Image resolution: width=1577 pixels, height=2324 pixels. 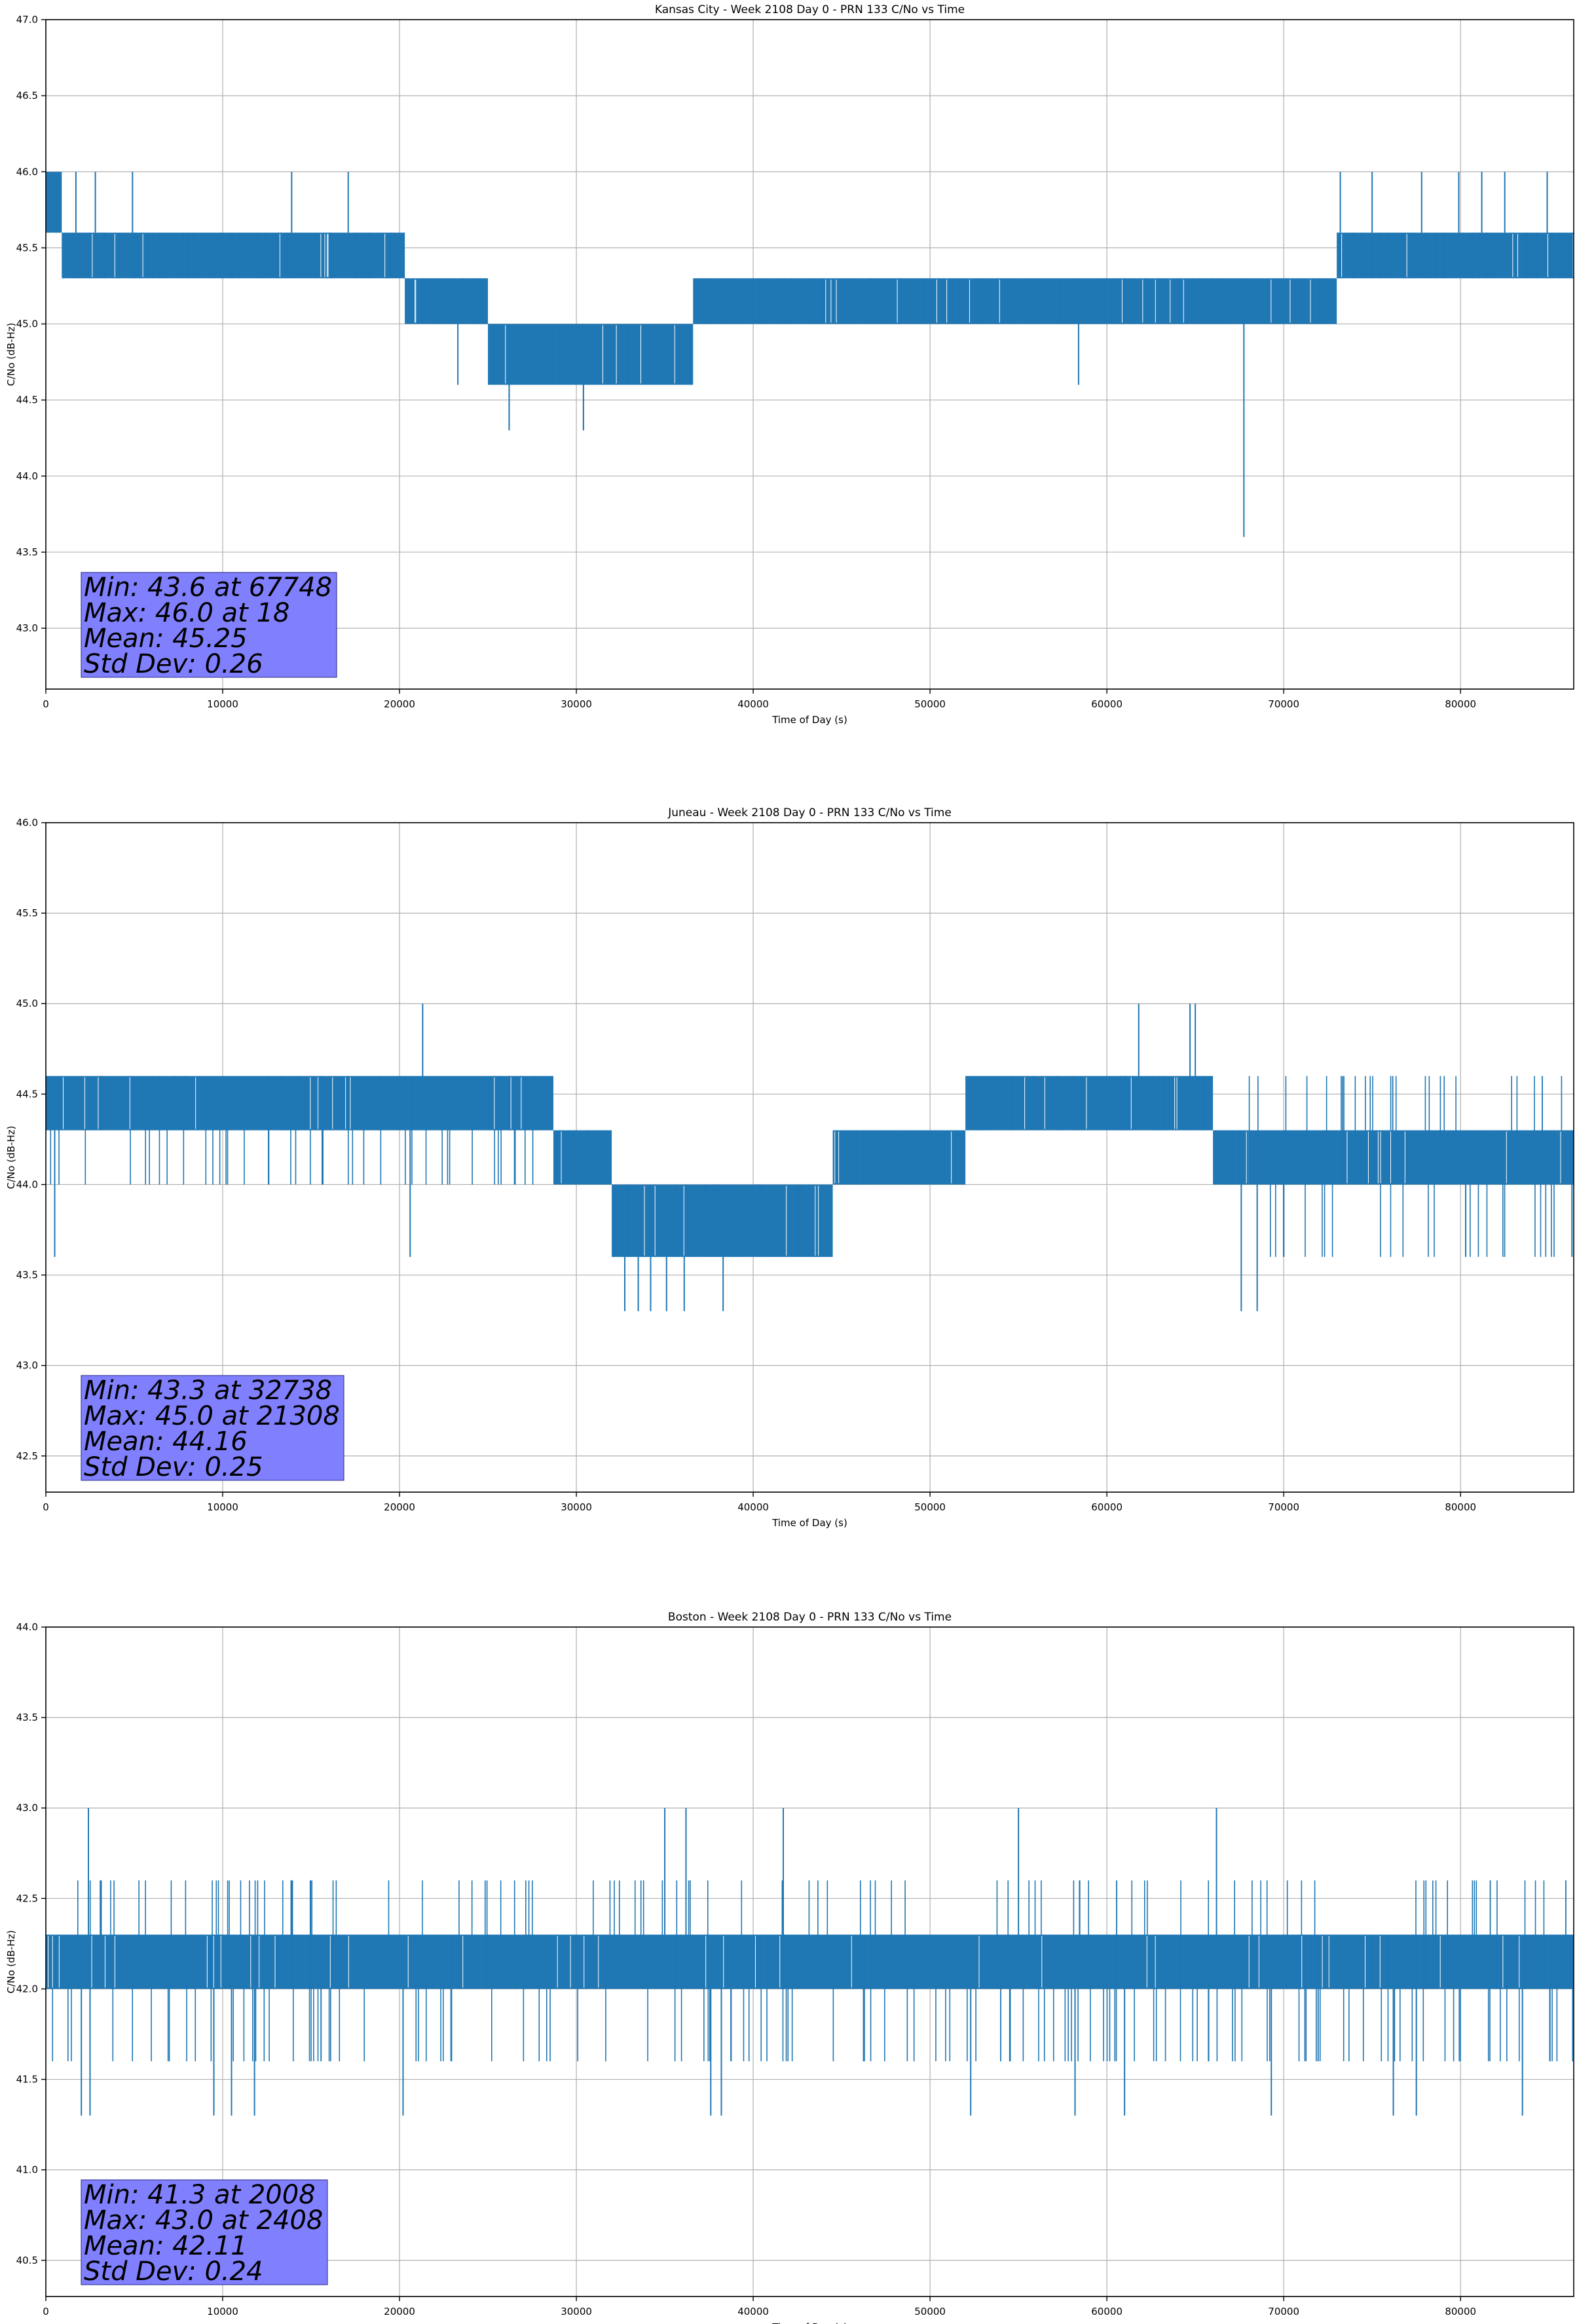 I want to click on stats-line: Std Dev: 0.25, so click(x=173, y=1467).